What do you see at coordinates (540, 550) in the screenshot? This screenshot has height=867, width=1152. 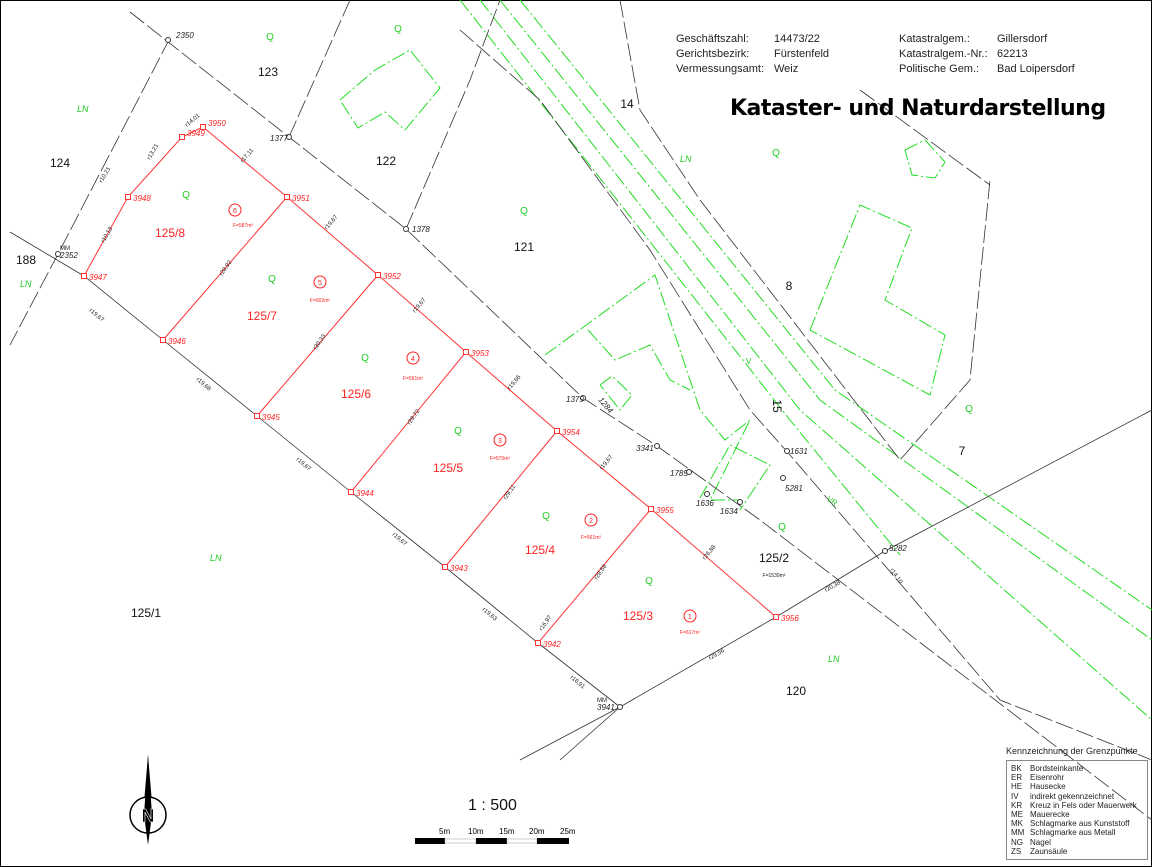 I see `parcel-number: 125/4` at bounding box center [540, 550].